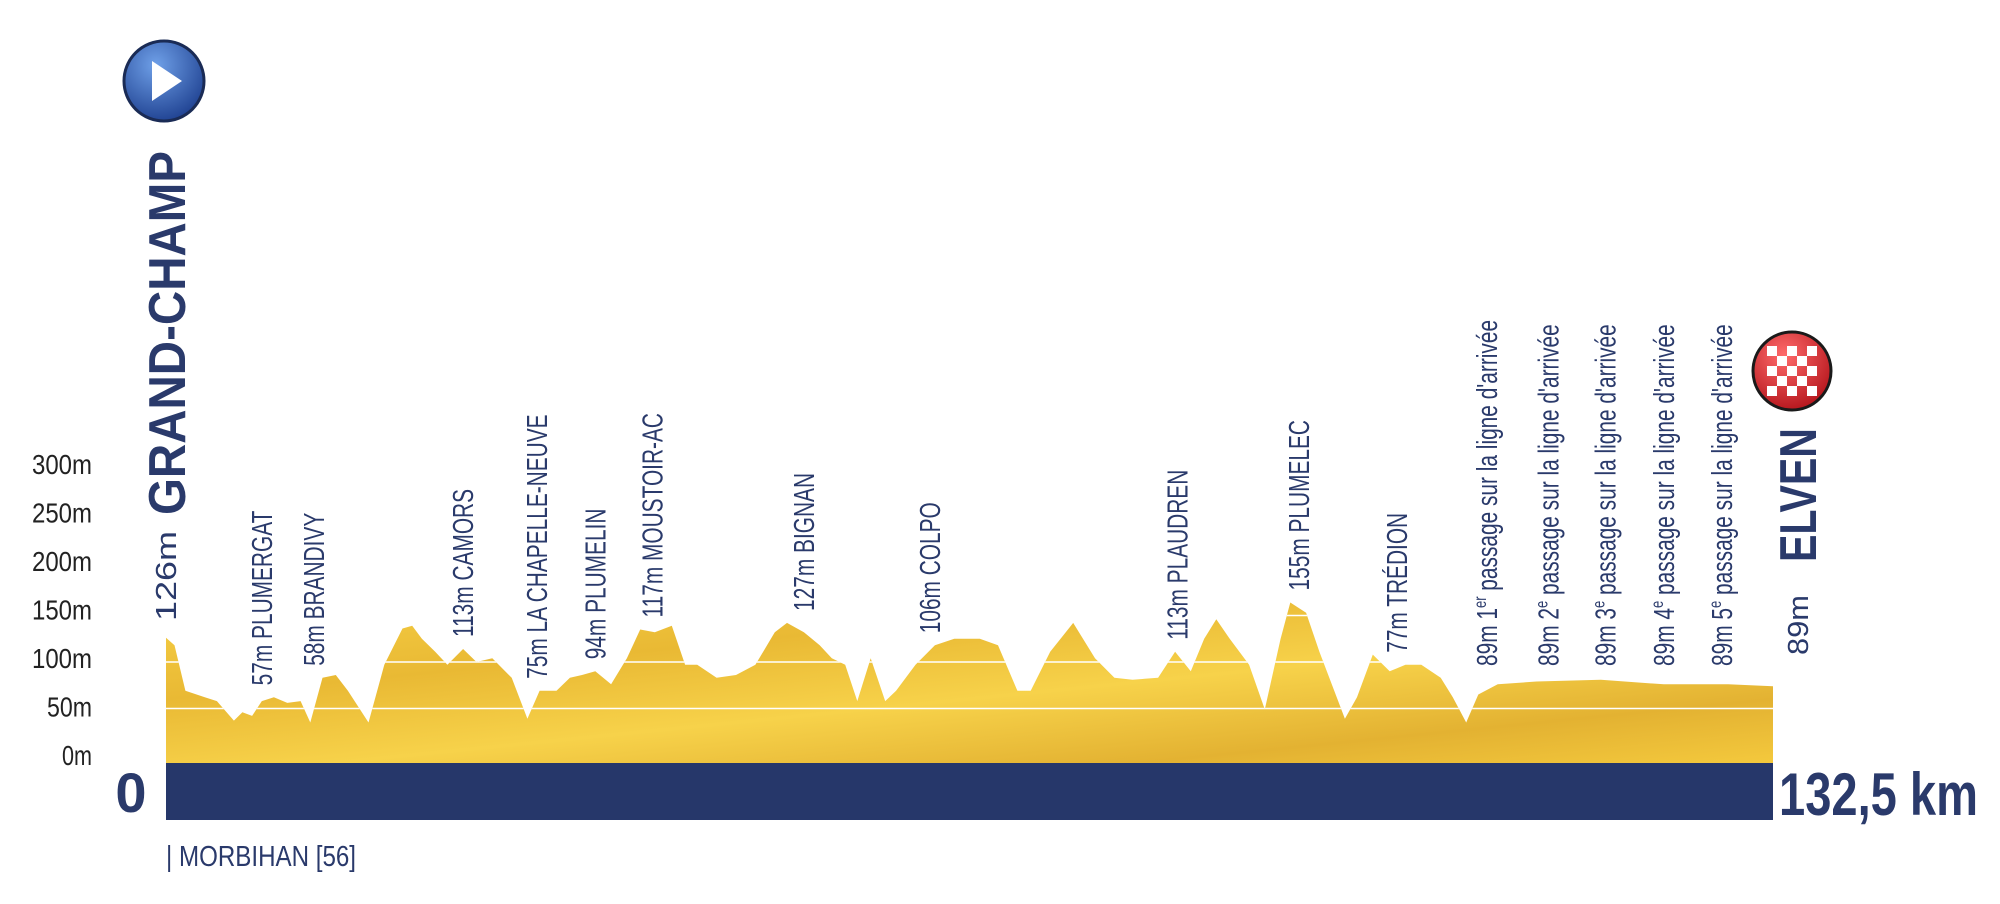  Describe the element at coordinates (1397, 583) in the screenshot. I see `waypoint-label: 77m TRÉDION` at that location.